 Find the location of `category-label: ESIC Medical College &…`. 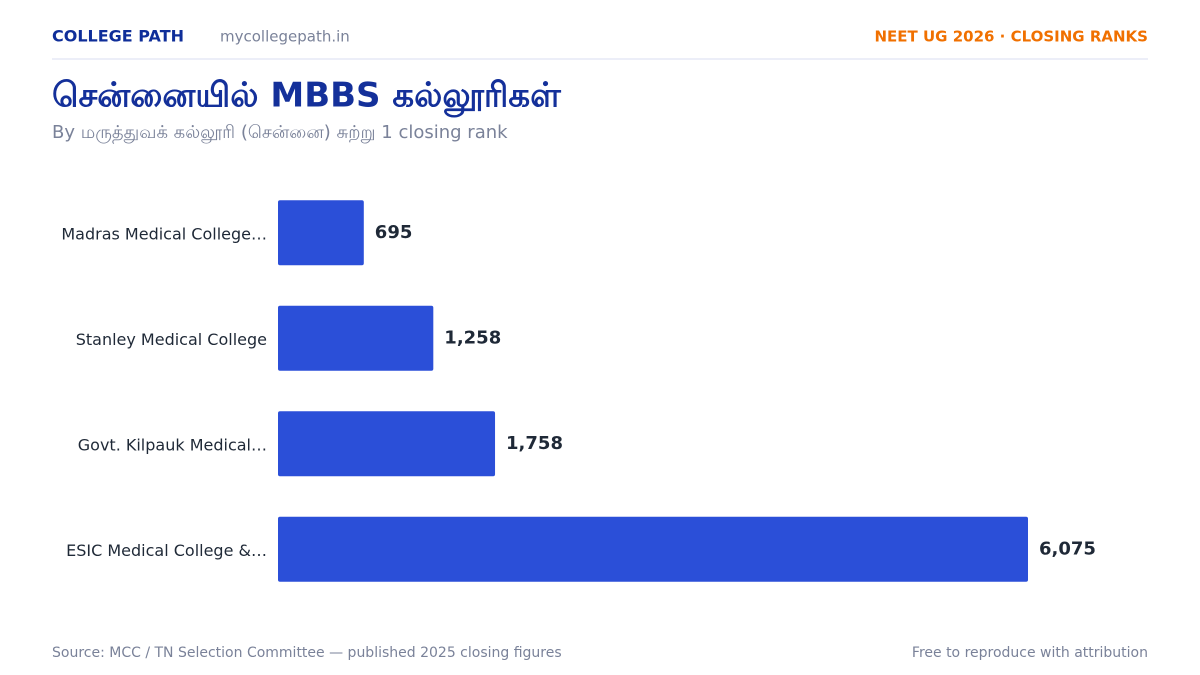

category-label: ESIC Medical College &… is located at coordinates (166, 550).